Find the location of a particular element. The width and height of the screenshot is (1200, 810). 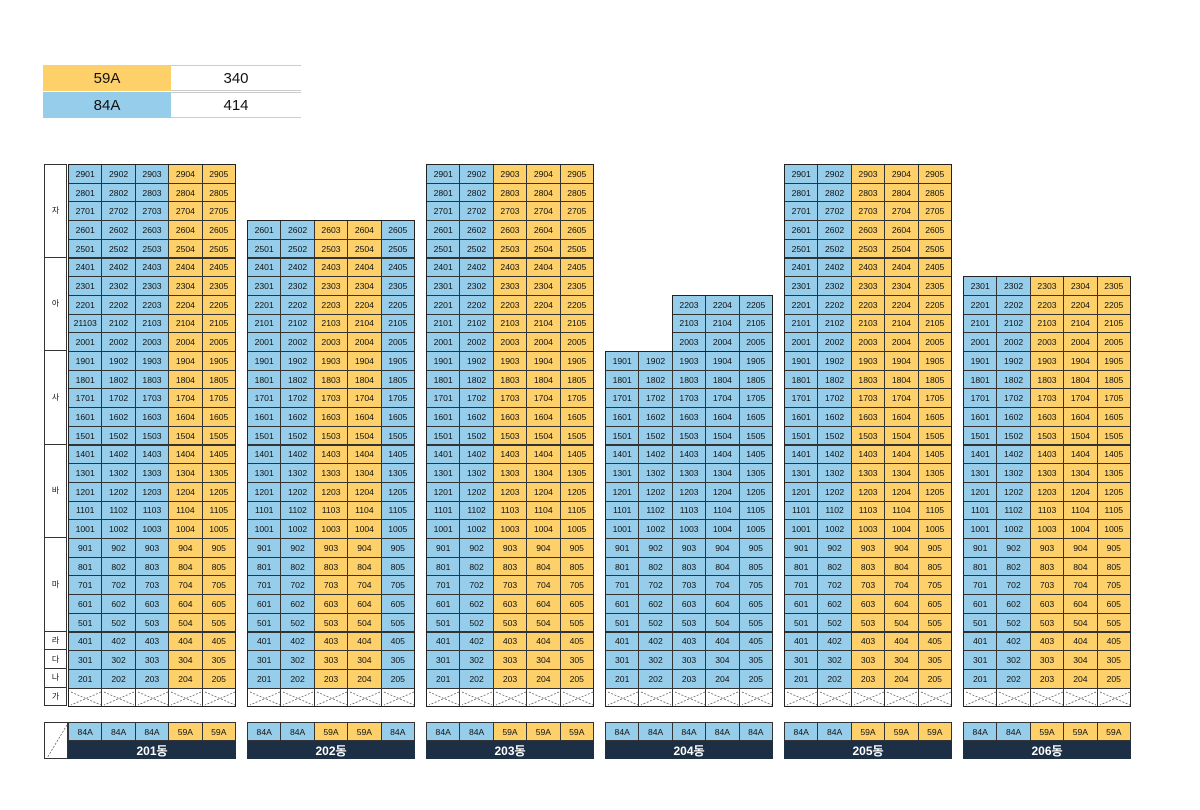

unit-cell: 1001 is located at coordinates (801, 529).